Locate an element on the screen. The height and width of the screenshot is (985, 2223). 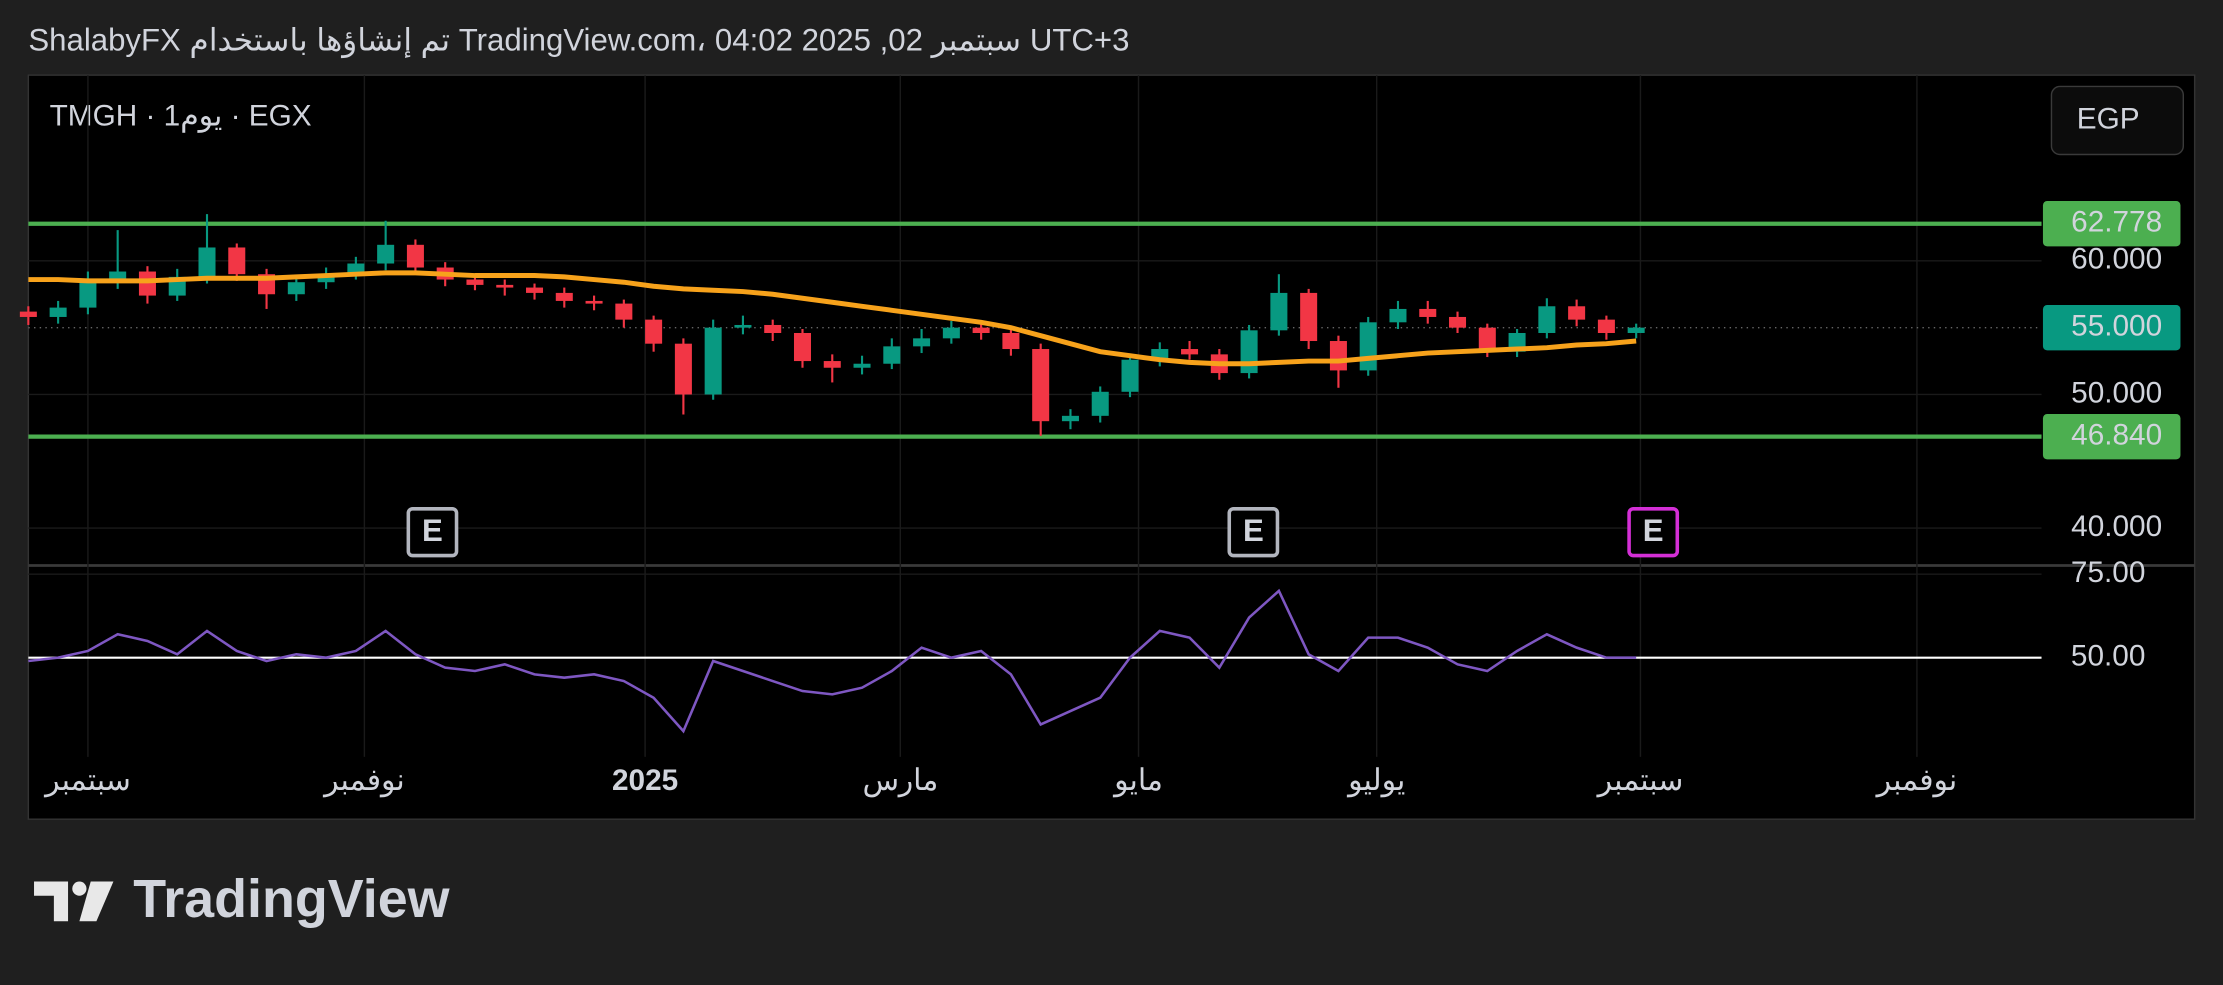
moving-average is located at coordinates (832, 318).